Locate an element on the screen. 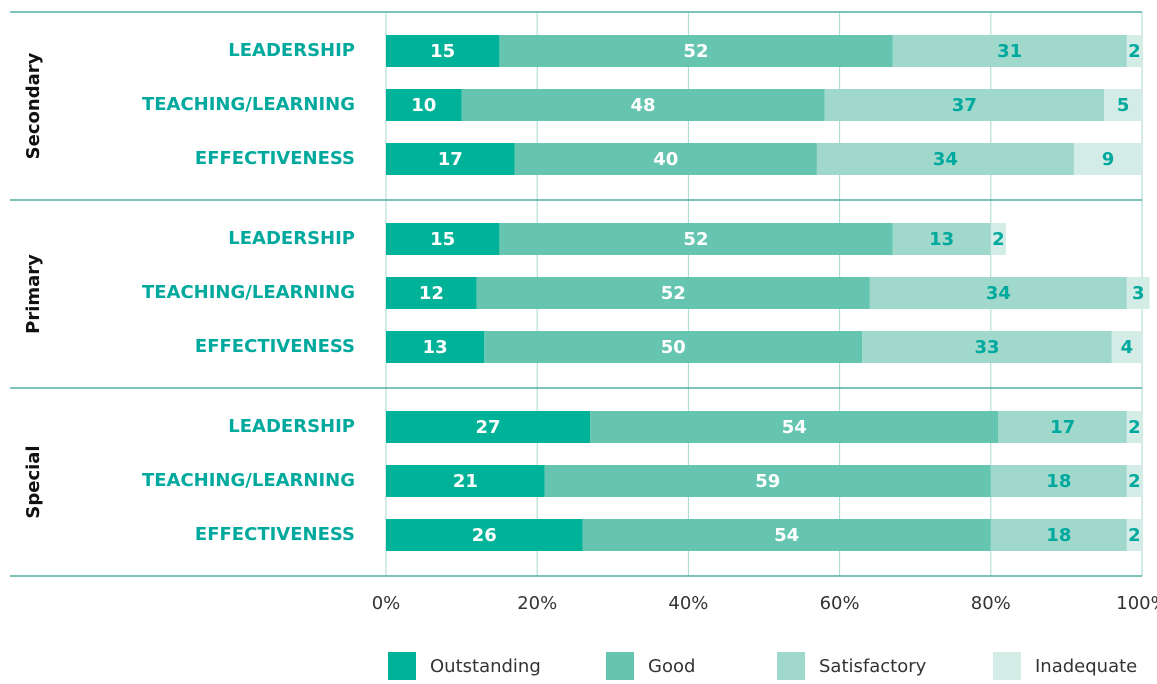  value-label: 21 is located at coordinates (465, 481).